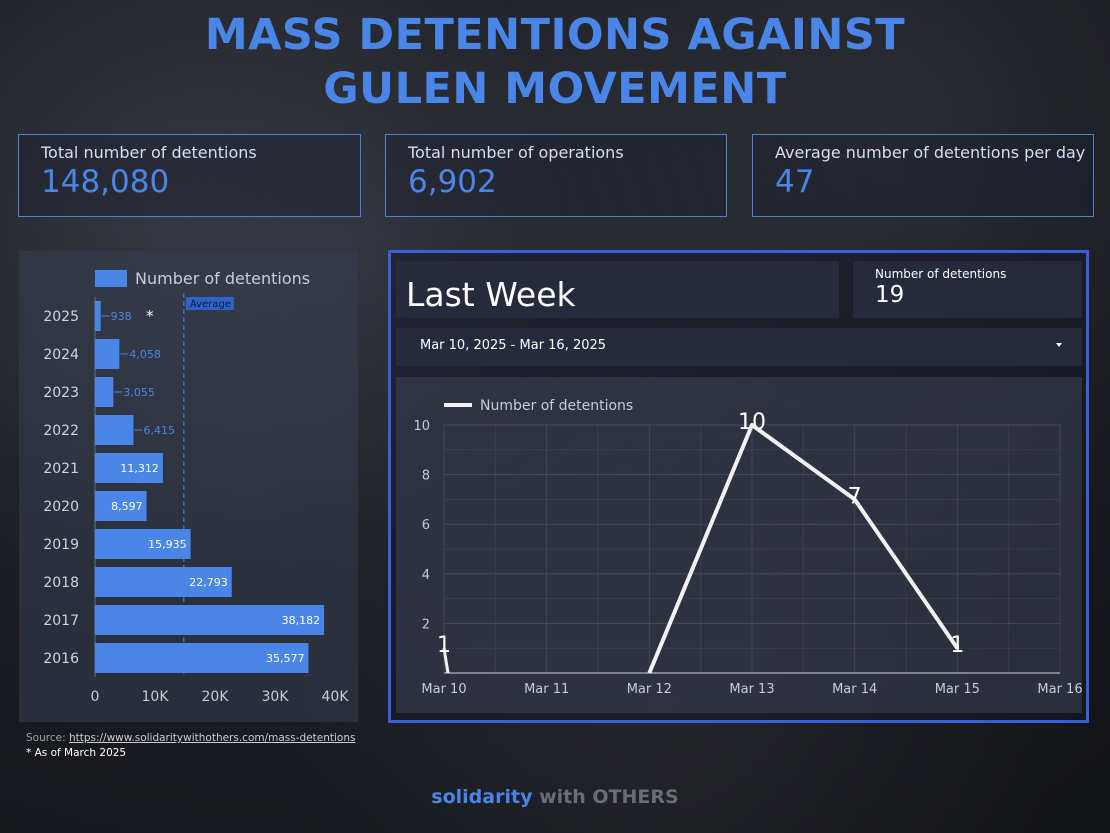 This screenshot has width=1110, height=833. I want to click on last-week-header: Last Week, so click(617, 289).